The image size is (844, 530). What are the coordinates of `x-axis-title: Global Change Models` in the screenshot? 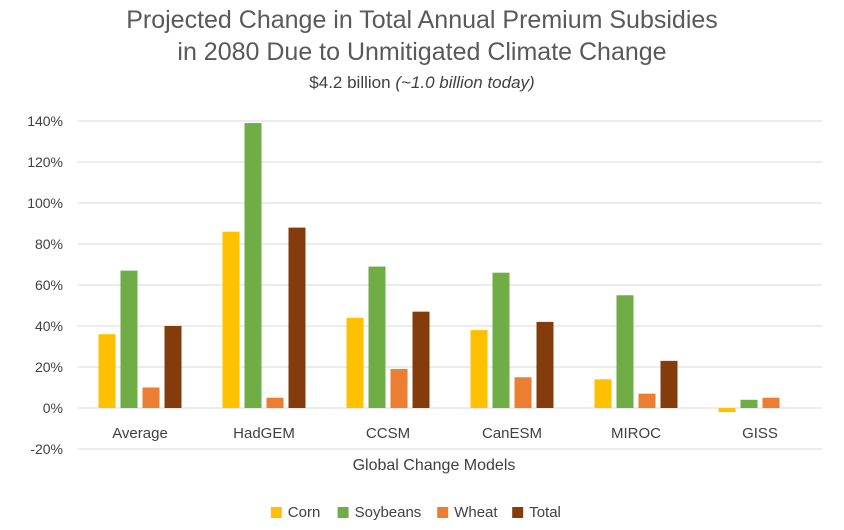 It's located at (434, 465).